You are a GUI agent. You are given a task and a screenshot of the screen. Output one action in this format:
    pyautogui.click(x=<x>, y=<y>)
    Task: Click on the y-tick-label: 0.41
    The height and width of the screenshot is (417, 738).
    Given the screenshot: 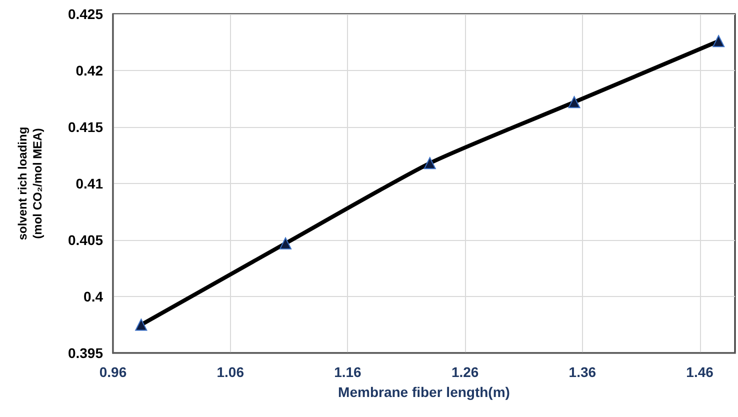 What is the action you would take?
    pyautogui.click(x=90, y=184)
    